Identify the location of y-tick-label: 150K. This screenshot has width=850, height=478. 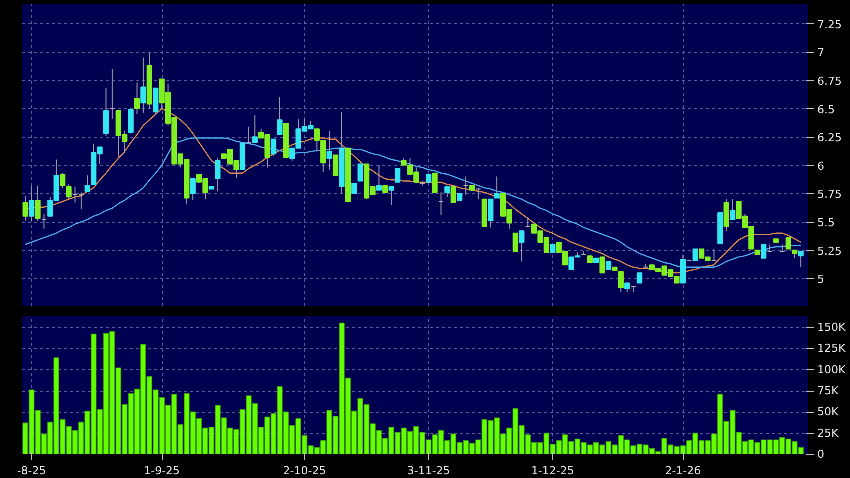
(832, 327).